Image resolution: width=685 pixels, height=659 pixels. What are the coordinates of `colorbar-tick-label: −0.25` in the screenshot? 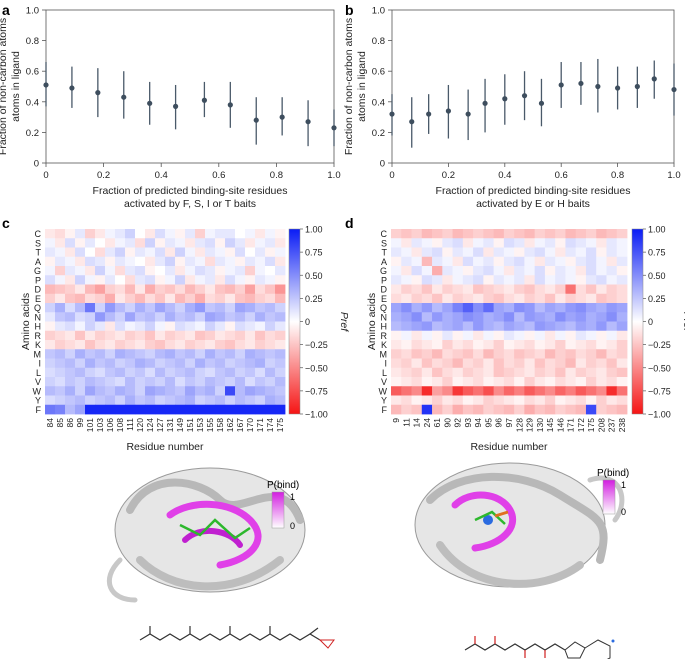 It's located at (659, 345).